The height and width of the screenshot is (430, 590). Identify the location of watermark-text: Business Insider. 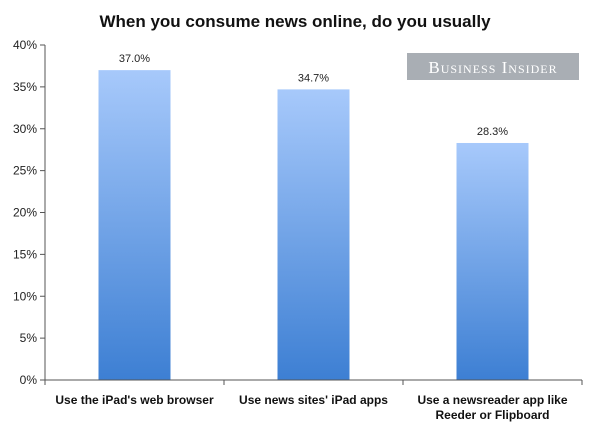
(492, 67).